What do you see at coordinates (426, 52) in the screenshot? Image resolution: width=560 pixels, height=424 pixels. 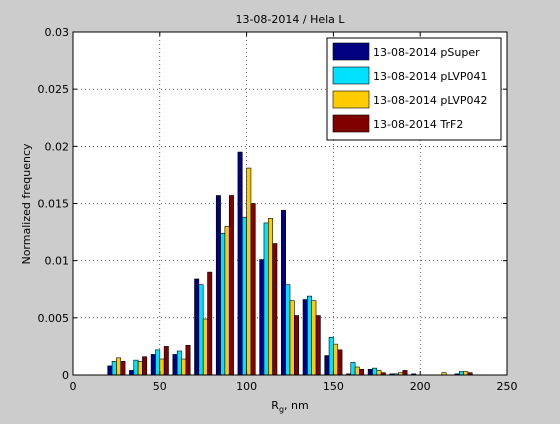 I see `legend-label: 13-08-2014 pSuper` at bounding box center [426, 52].